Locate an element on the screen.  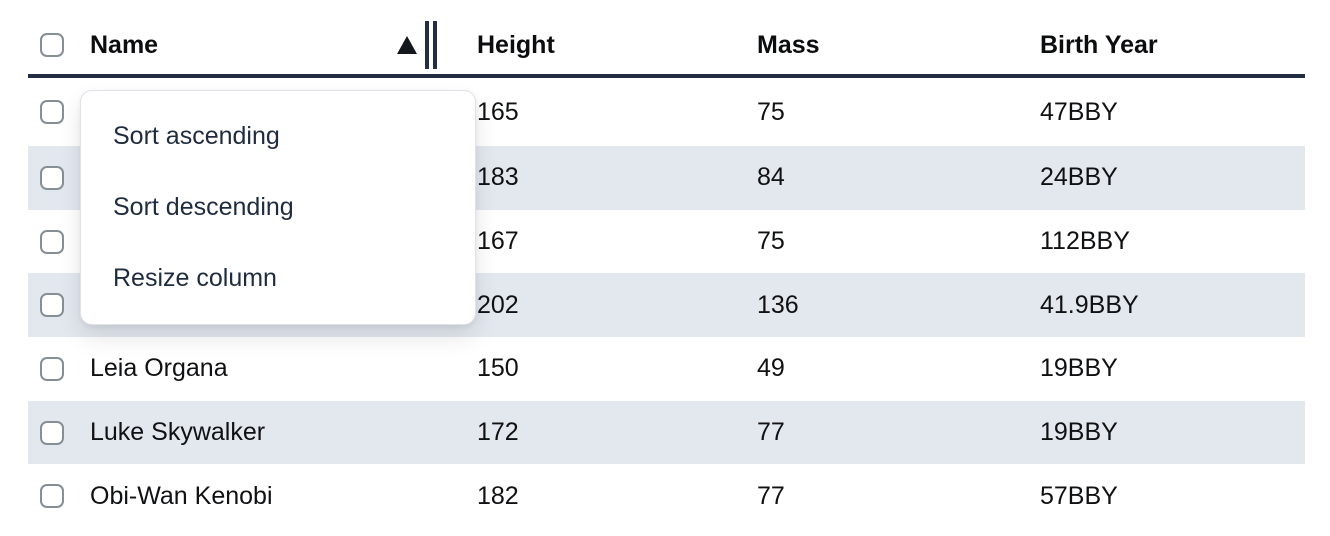
table-row: Luke Skywalker 172 77 19BBY is located at coordinates (666, 432).